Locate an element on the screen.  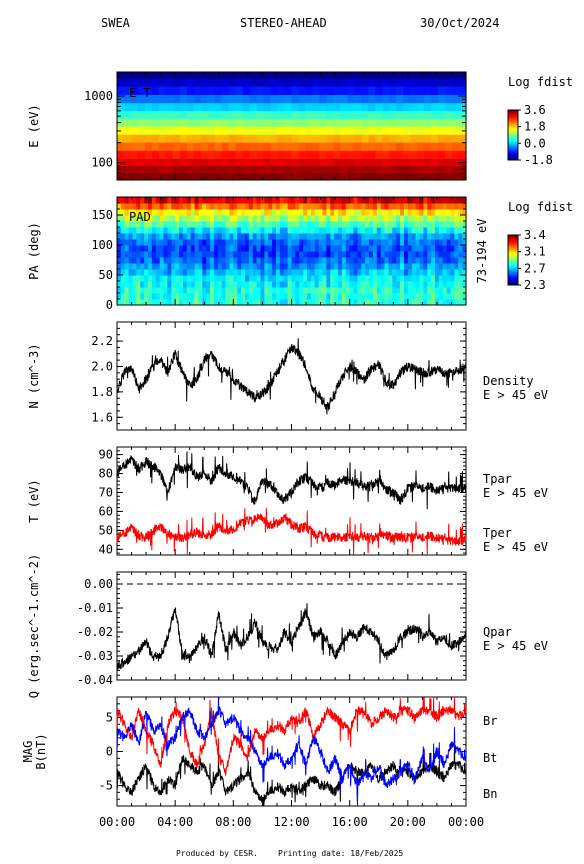
spacecraft-title: STEREO-AHEAD is located at coordinates (283, 23).